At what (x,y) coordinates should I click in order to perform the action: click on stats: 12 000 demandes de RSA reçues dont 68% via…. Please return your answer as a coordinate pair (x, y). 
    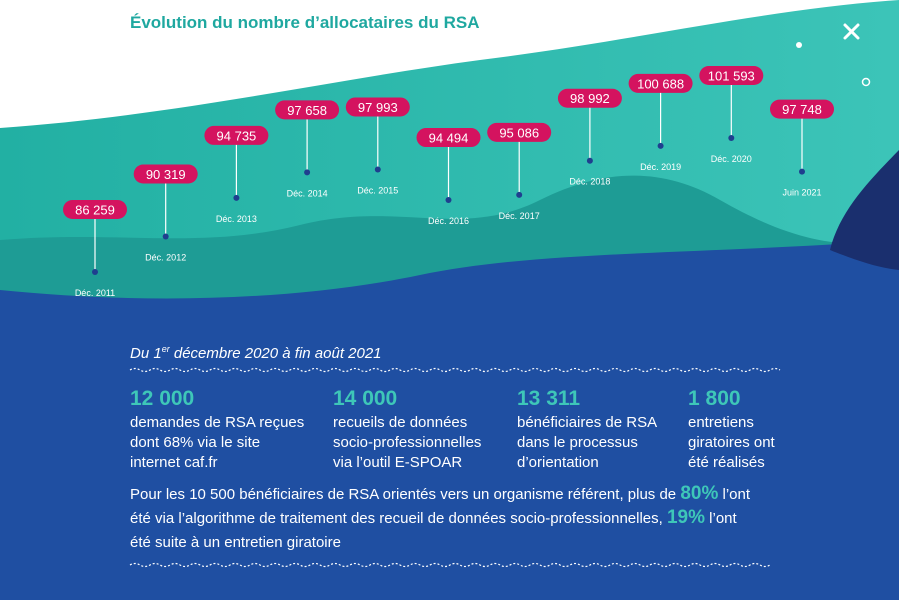
    Looking at the image, I should click on (453, 429).